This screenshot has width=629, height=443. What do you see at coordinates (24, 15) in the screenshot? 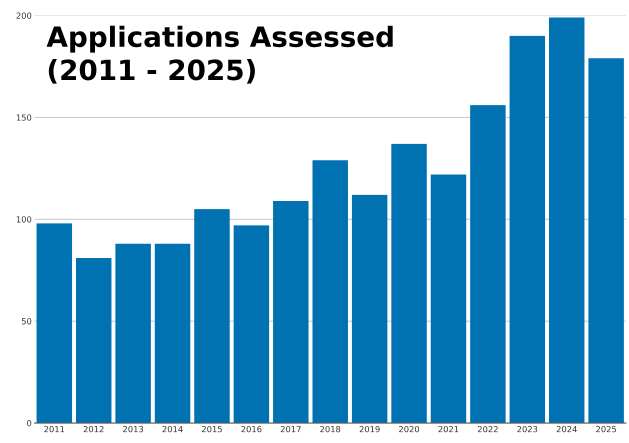
I see `y-tick-label: 200` at bounding box center [24, 15].